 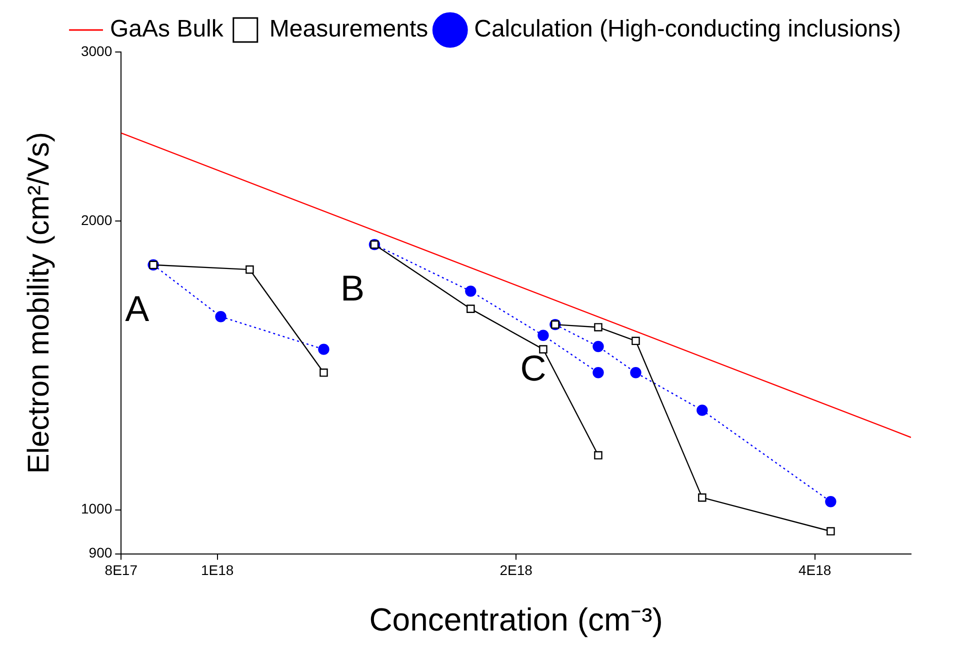 What do you see at coordinates (516, 570) in the screenshot?
I see `x-tick-label: 2E18` at bounding box center [516, 570].